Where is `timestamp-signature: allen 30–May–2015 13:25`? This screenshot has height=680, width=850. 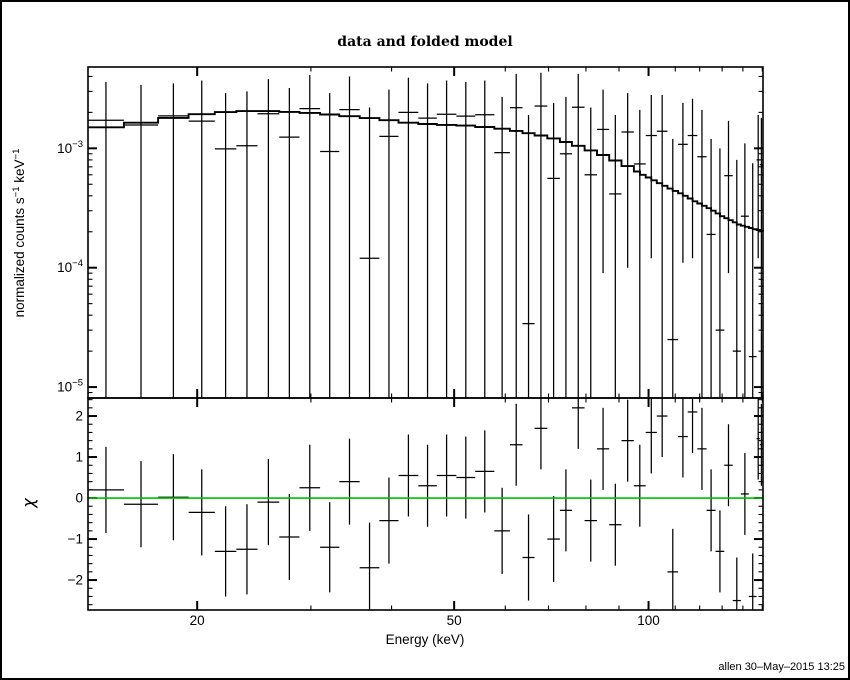 timestamp-signature: allen 30–May–2015 13:25 is located at coordinates (781, 667).